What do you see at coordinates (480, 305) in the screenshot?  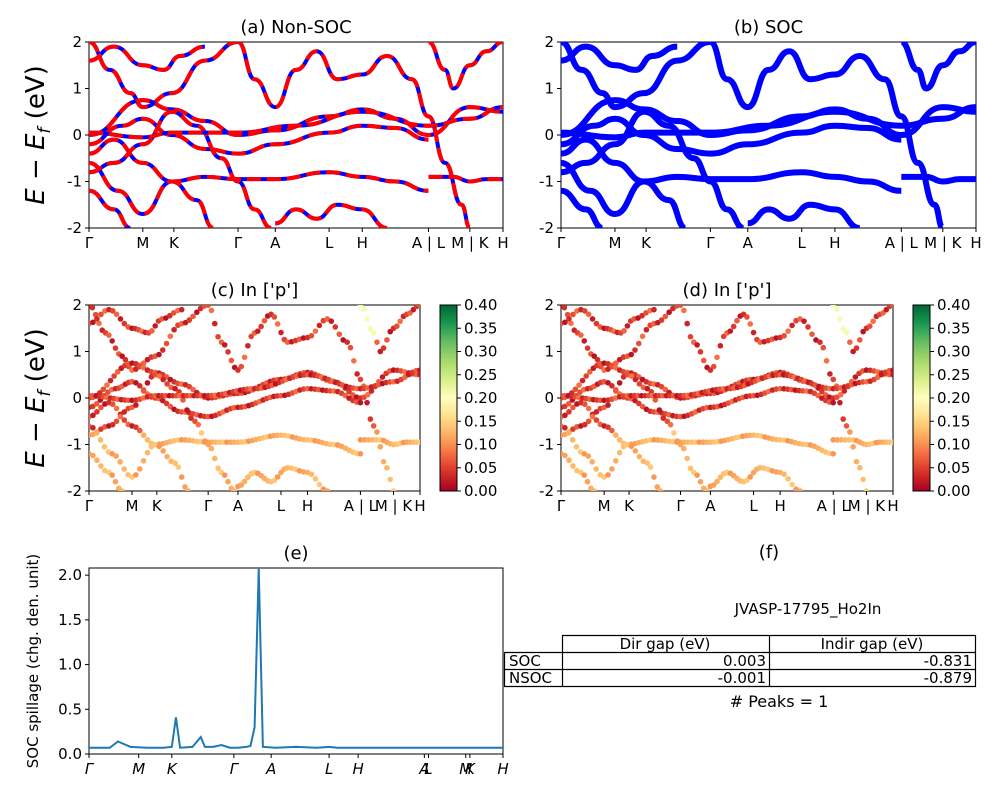 I see `colorbar-tick-label: 0.40` at bounding box center [480, 305].